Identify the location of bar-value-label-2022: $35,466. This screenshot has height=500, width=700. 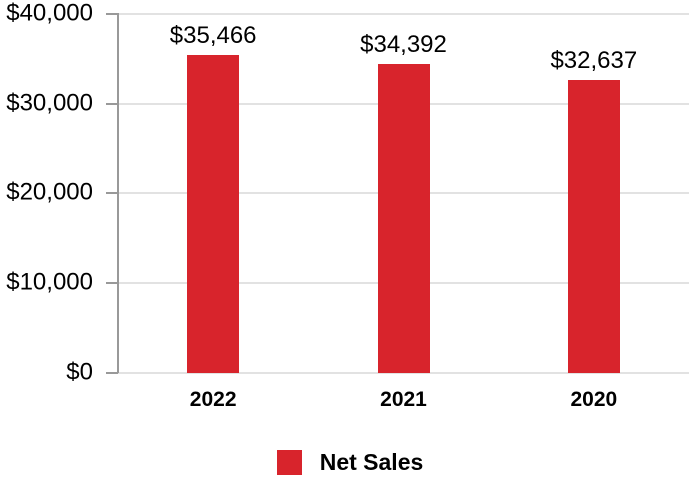
(213, 35).